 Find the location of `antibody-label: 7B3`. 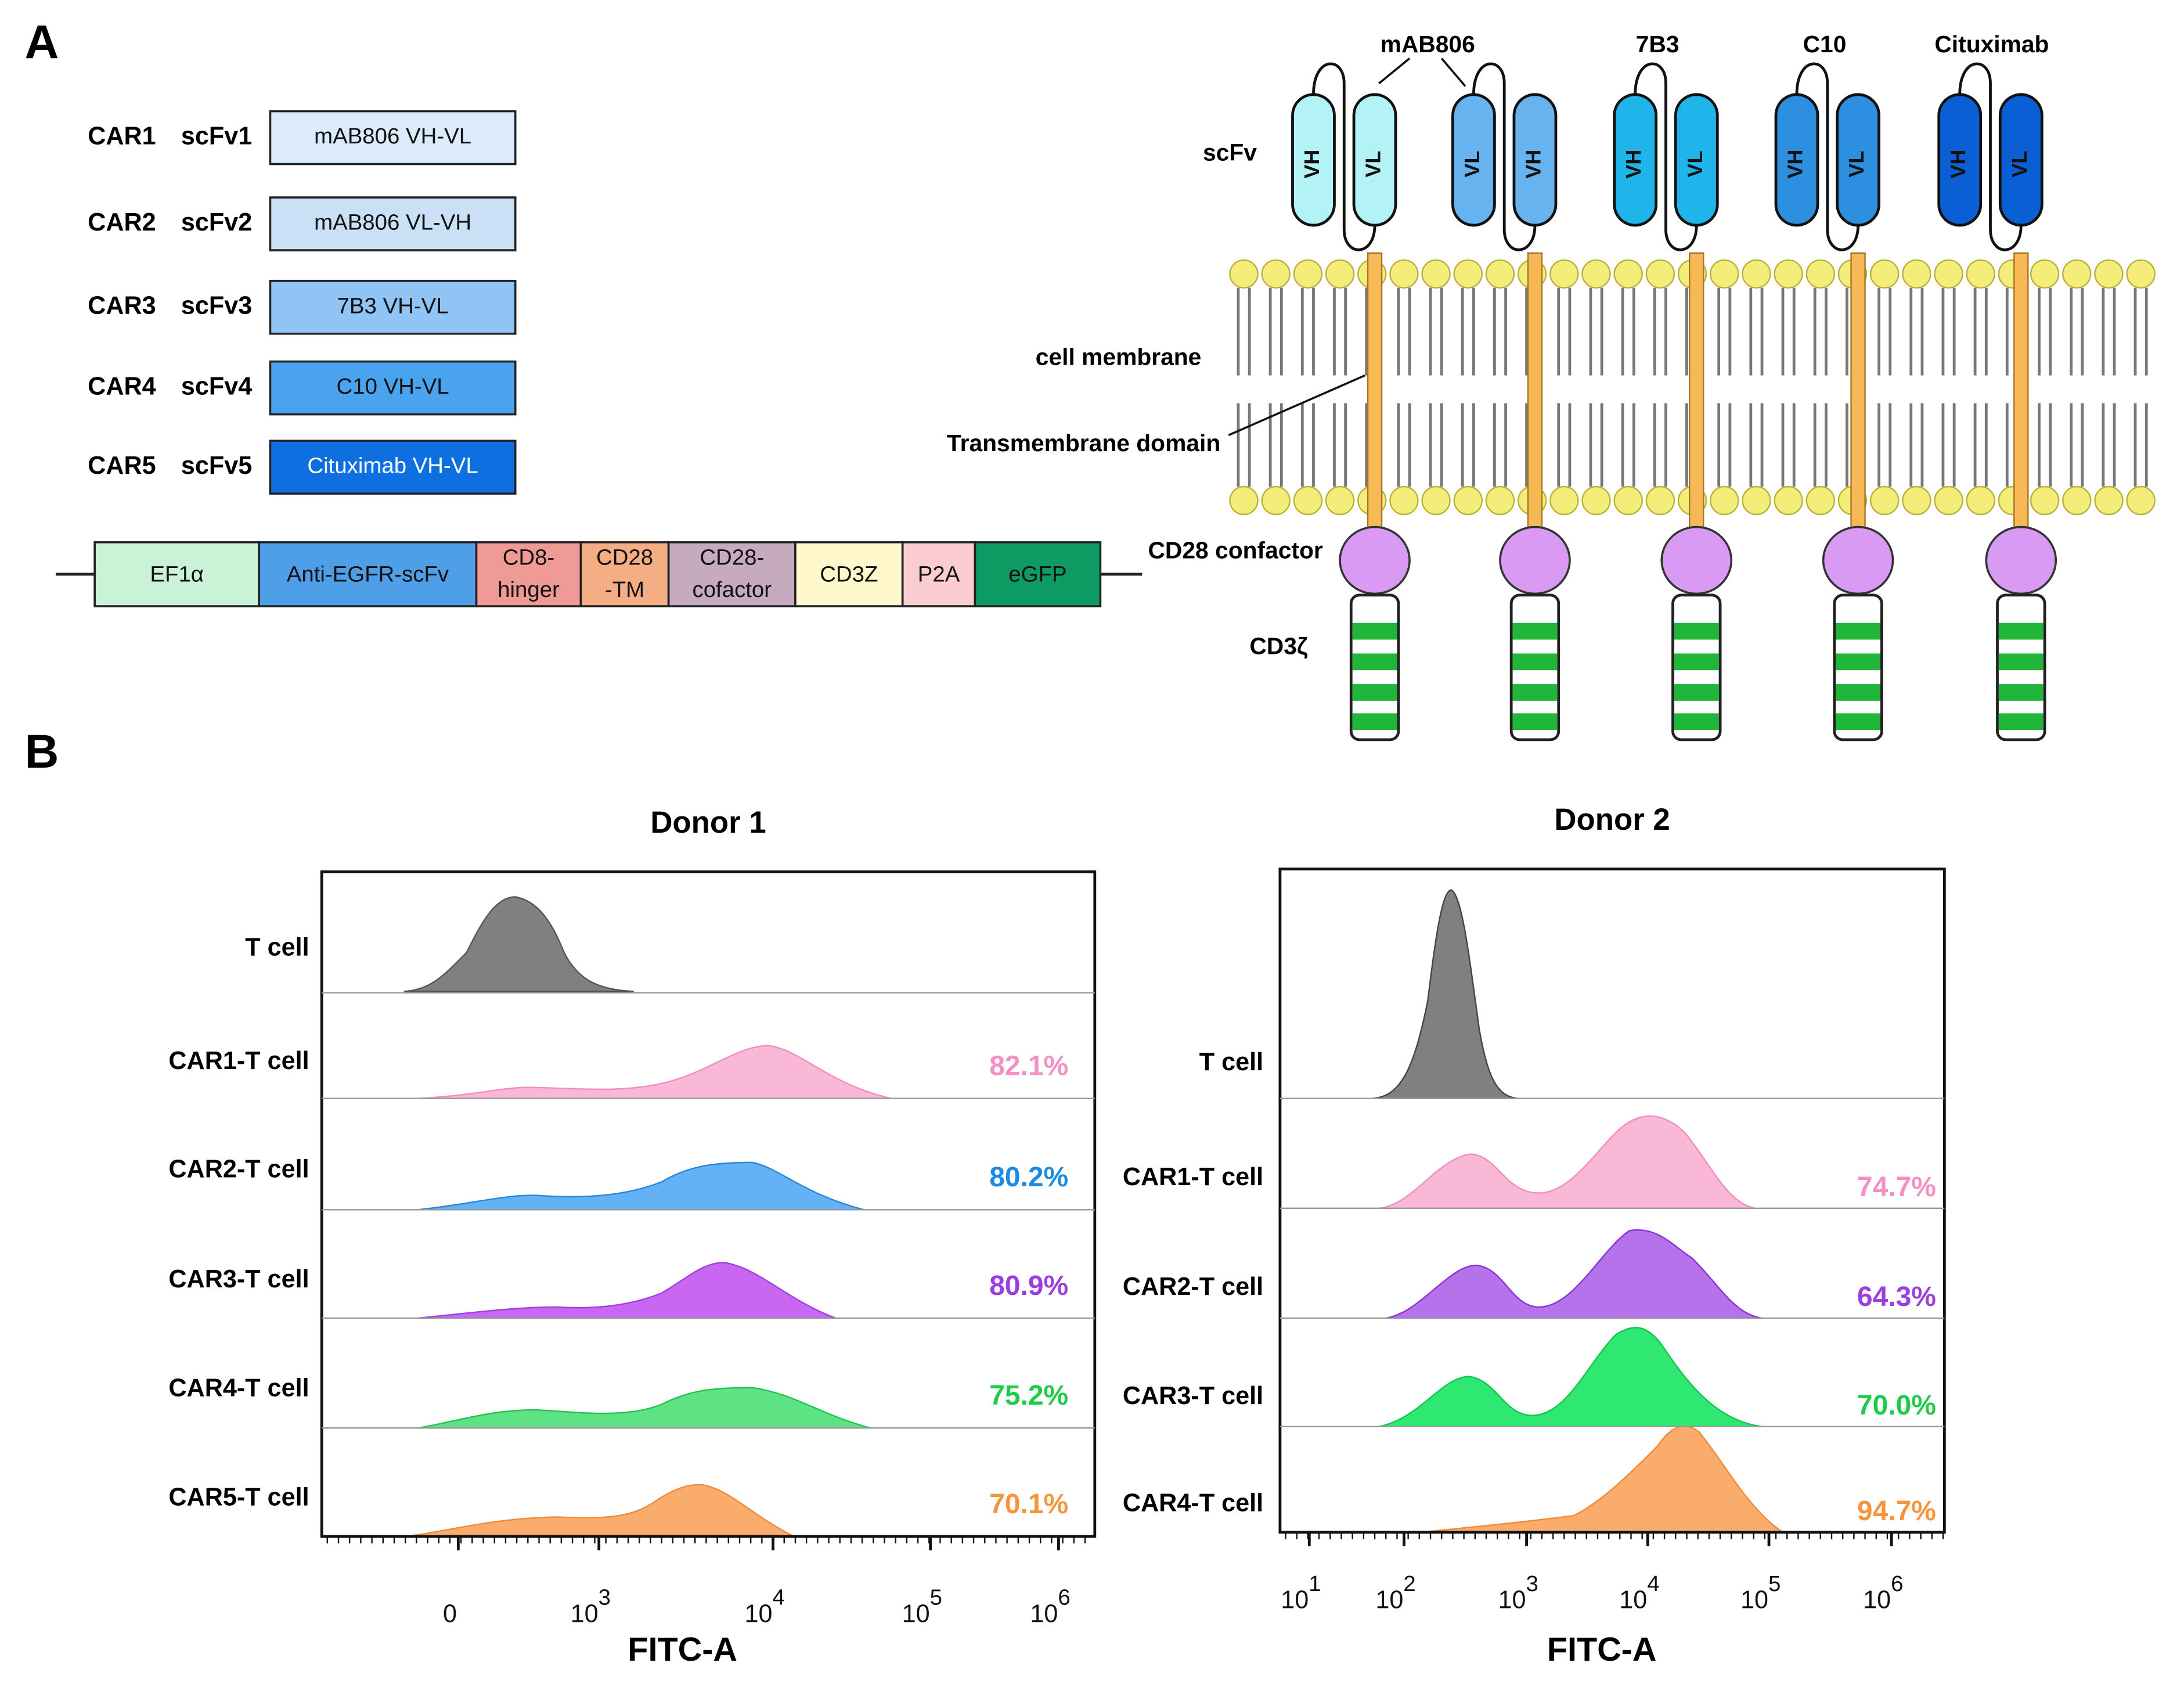

antibody-label: 7B3 is located at coordinates (1658, 44).